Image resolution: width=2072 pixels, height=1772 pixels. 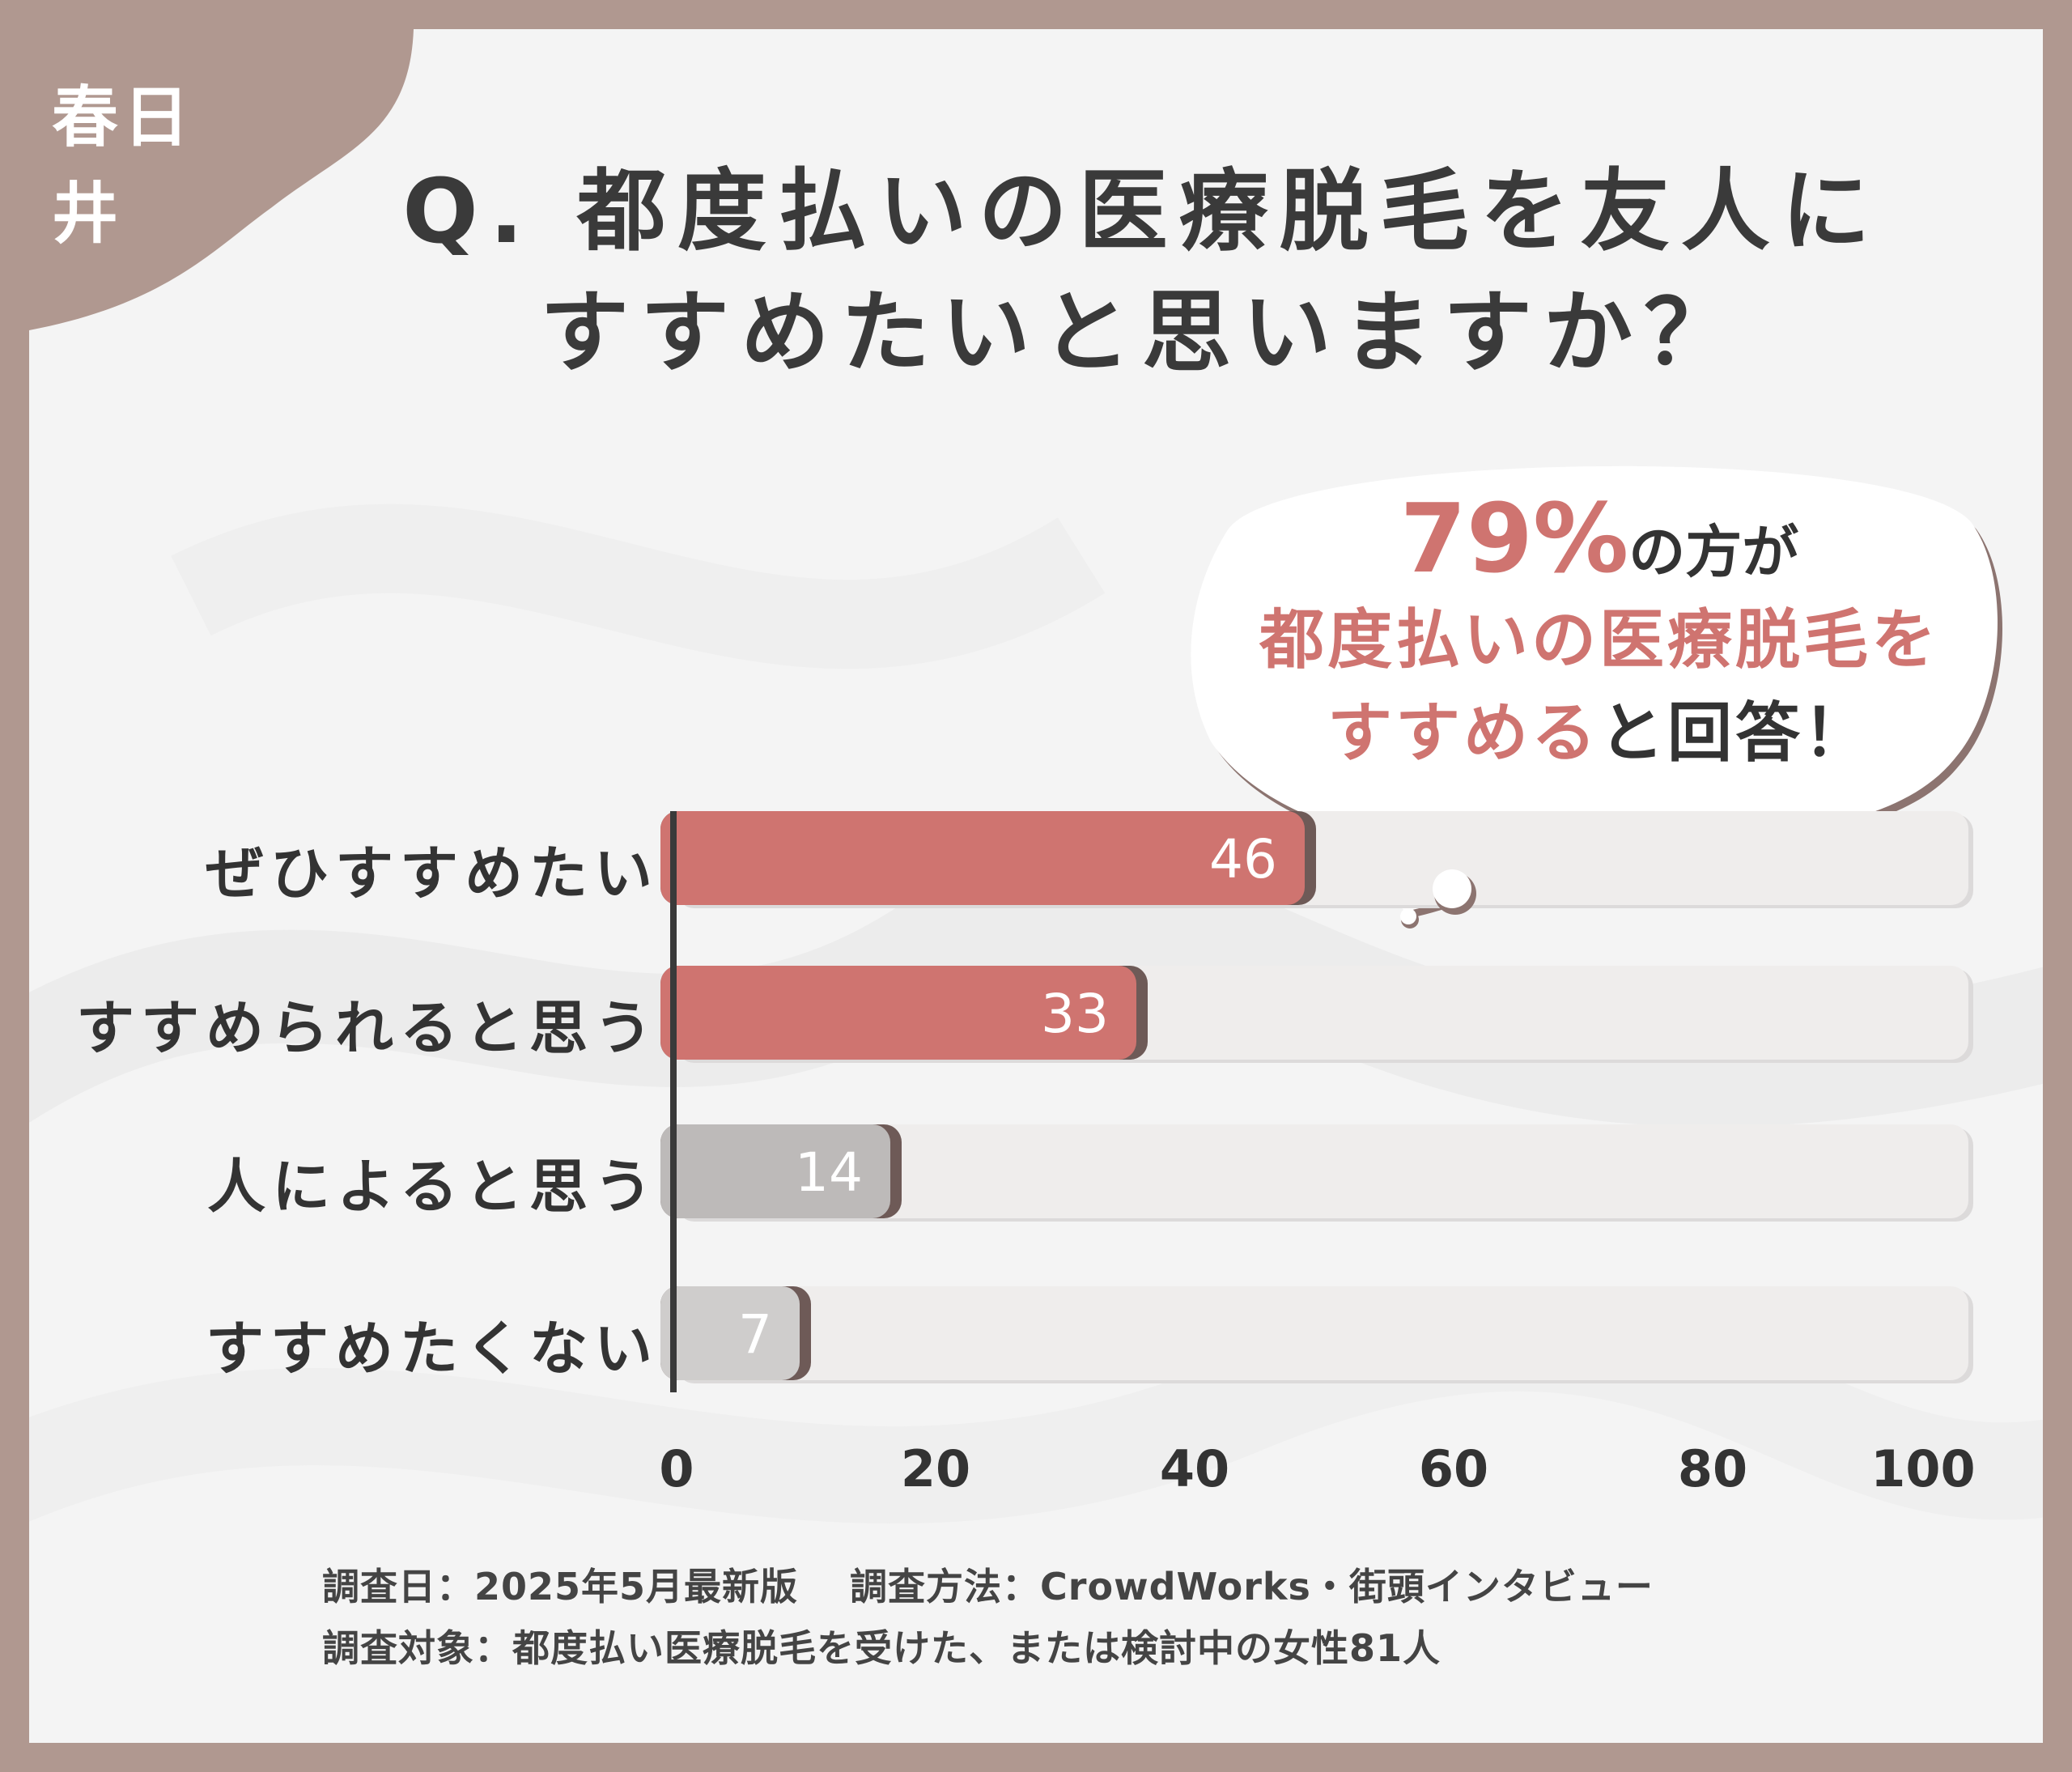 What do you see at coordinates (1142, 211) in the screenshot?
I see `title-line-1: Q. 都度払いの医療脱毛を友人に` at bounding box center [1142, 211].